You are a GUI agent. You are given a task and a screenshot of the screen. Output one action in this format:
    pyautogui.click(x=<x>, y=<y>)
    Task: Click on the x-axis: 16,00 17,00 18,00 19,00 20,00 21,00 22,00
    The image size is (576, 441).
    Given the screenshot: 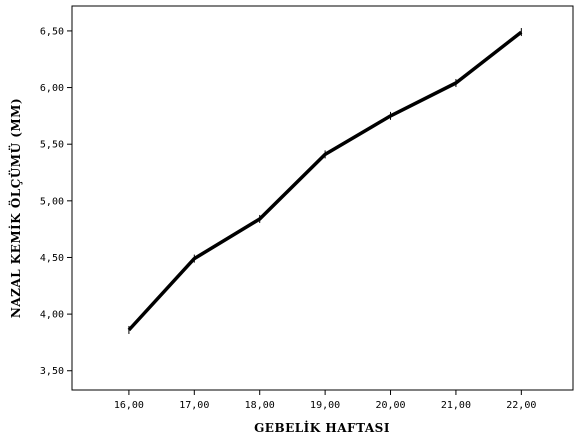 What is the action you would take?
    pyautogui.click(x=325, y=400)
    